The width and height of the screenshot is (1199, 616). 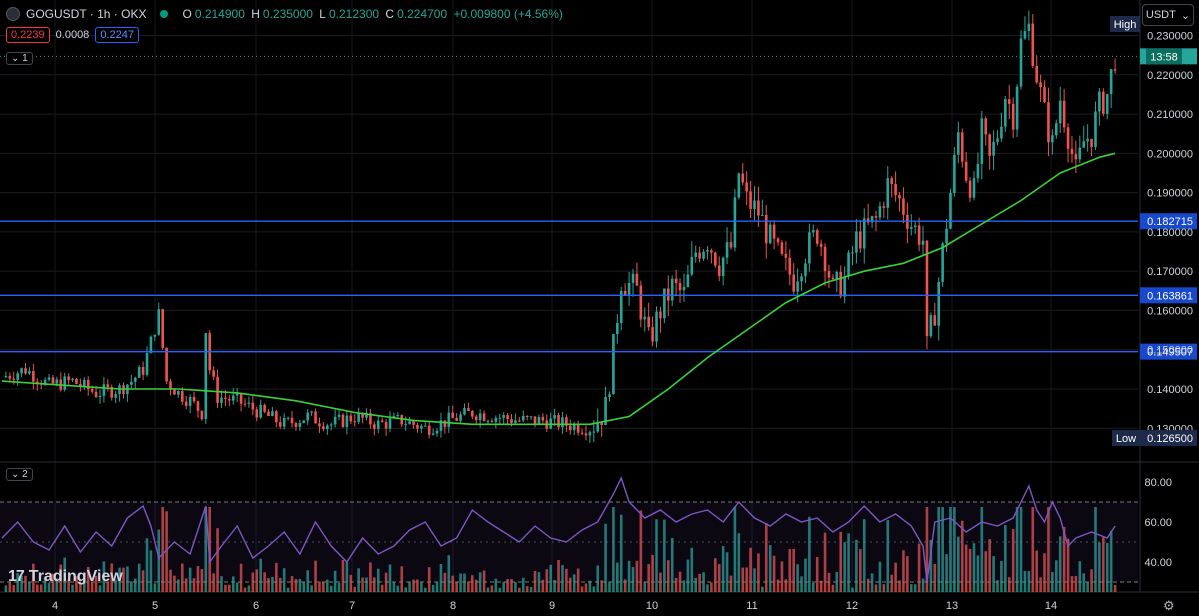 What do you see at coordinates (652, 606) in the screenshot?
I see `time-tick-label: 10` at bounding box center [652, 606].